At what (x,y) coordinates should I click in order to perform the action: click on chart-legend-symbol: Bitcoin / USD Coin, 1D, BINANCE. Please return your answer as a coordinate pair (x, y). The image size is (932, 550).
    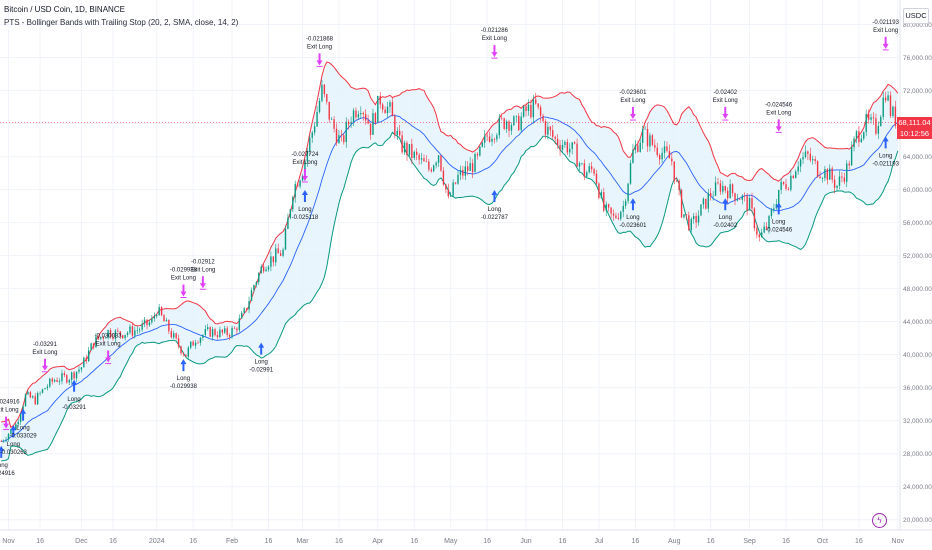
    Looking at the image, I should click on (64, 9).